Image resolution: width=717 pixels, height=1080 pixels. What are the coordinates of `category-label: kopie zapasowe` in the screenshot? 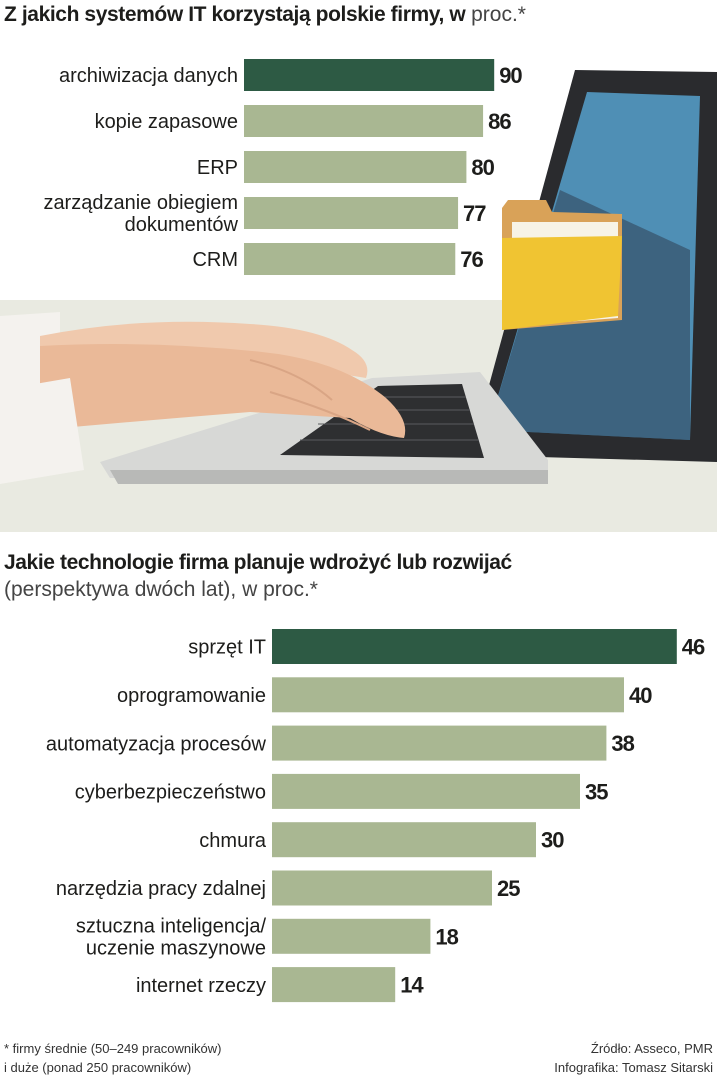 It's located at (166, 122).